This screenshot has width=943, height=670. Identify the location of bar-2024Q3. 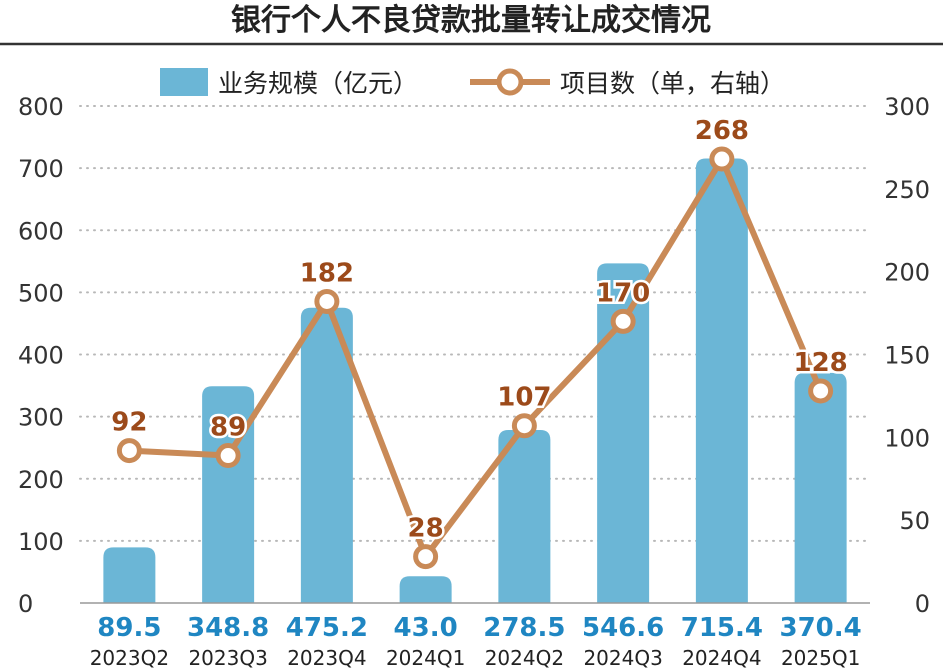
(623, 433).